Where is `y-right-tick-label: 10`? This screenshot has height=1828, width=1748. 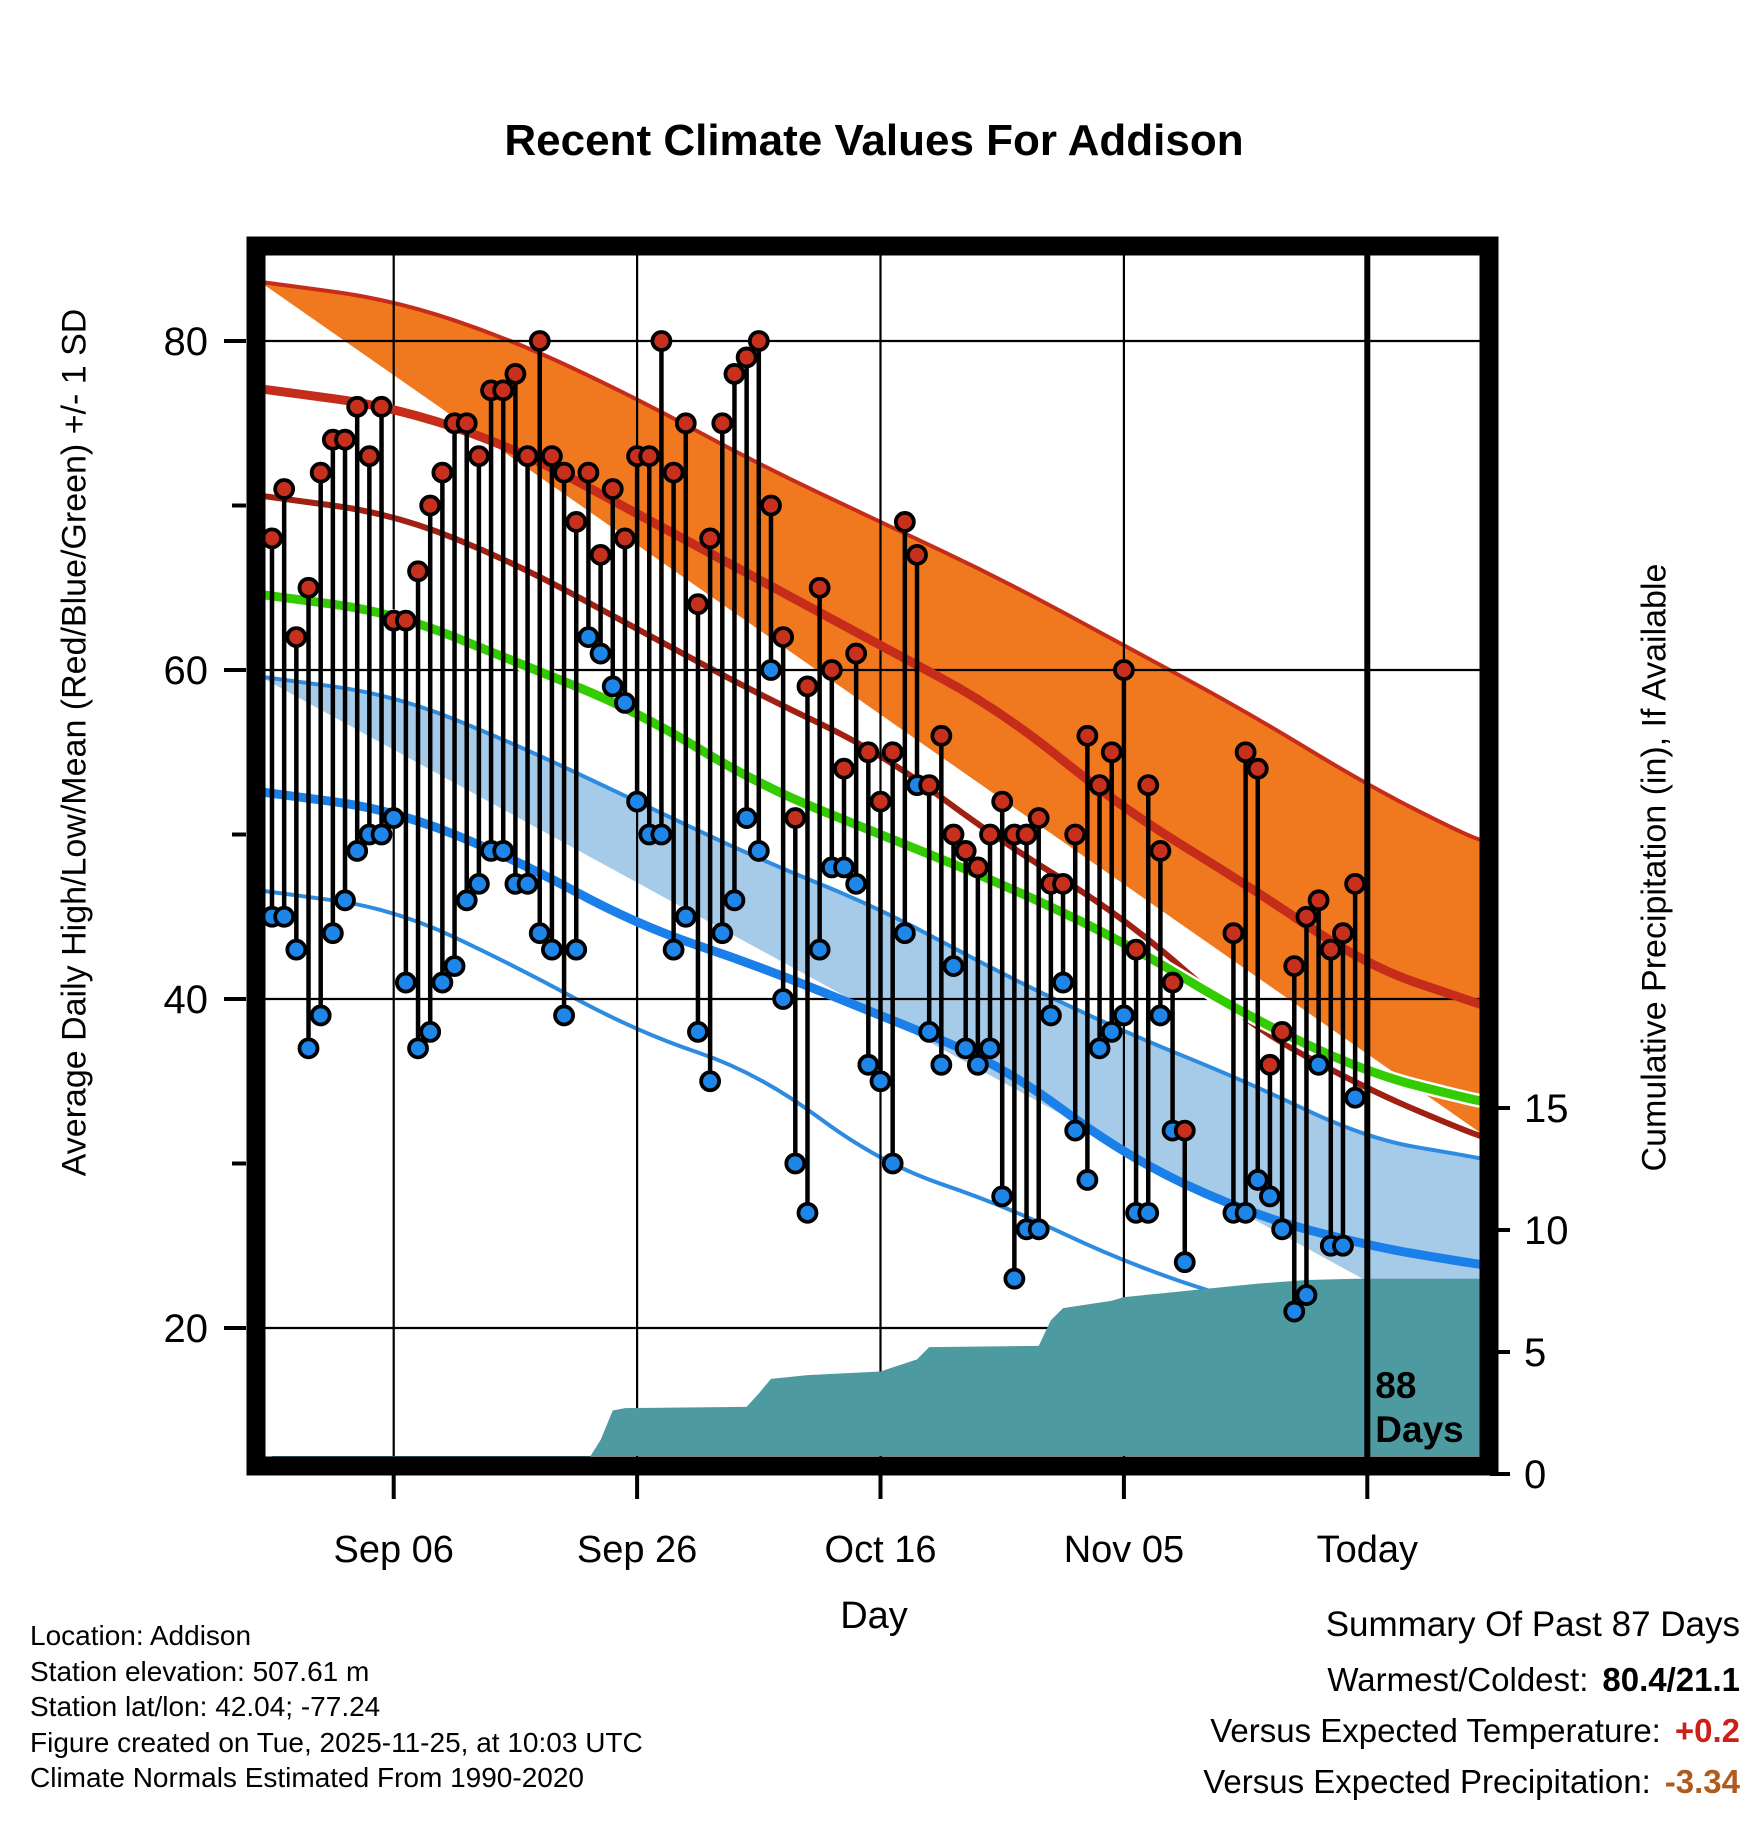
y-right-tick-label: 10 is located at coordinates (1546, 1231).